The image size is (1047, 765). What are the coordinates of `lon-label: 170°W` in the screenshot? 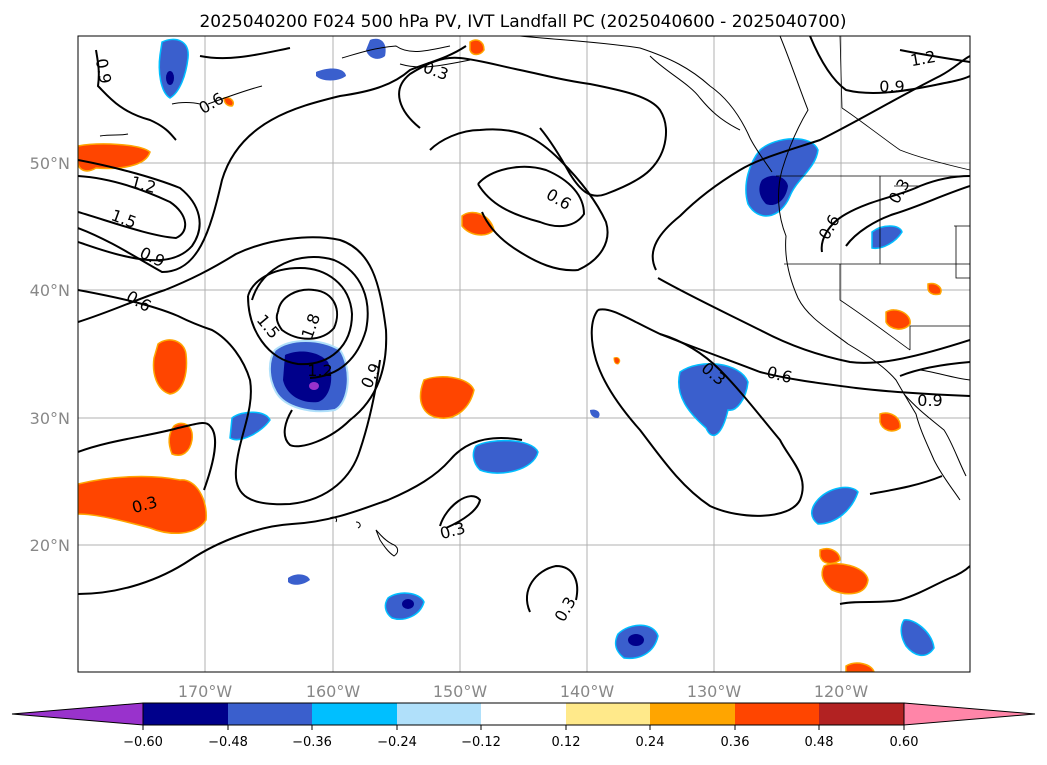 It's located at (205, 691).